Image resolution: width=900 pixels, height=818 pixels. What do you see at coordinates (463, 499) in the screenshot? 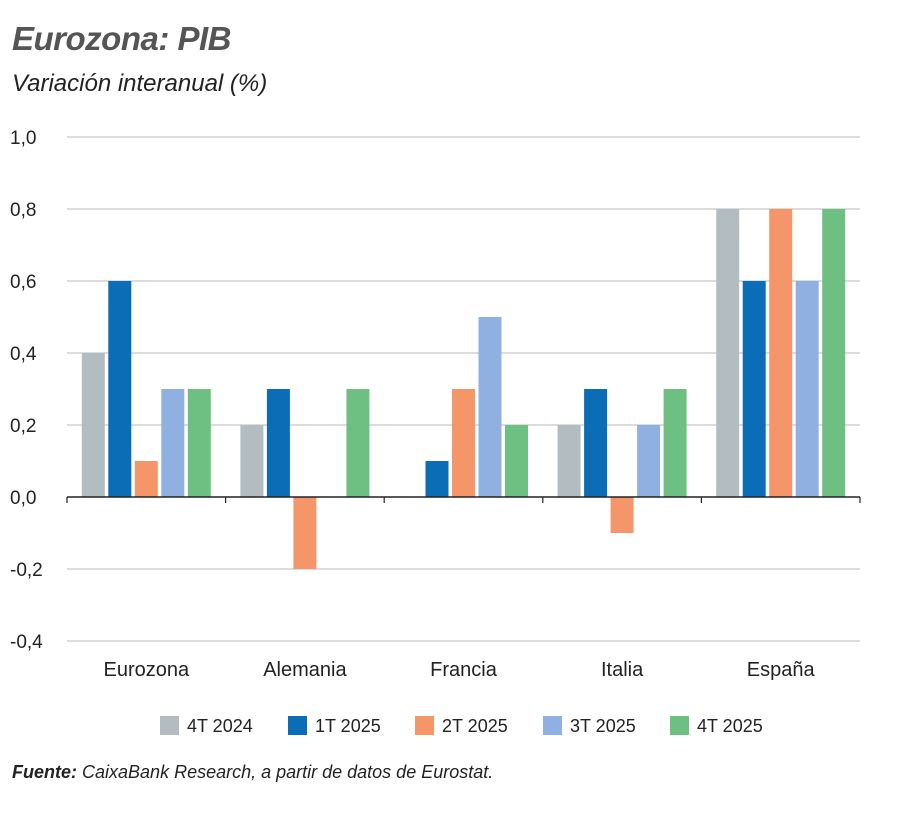
I see `x-axis` at bounding box center [463, 499].